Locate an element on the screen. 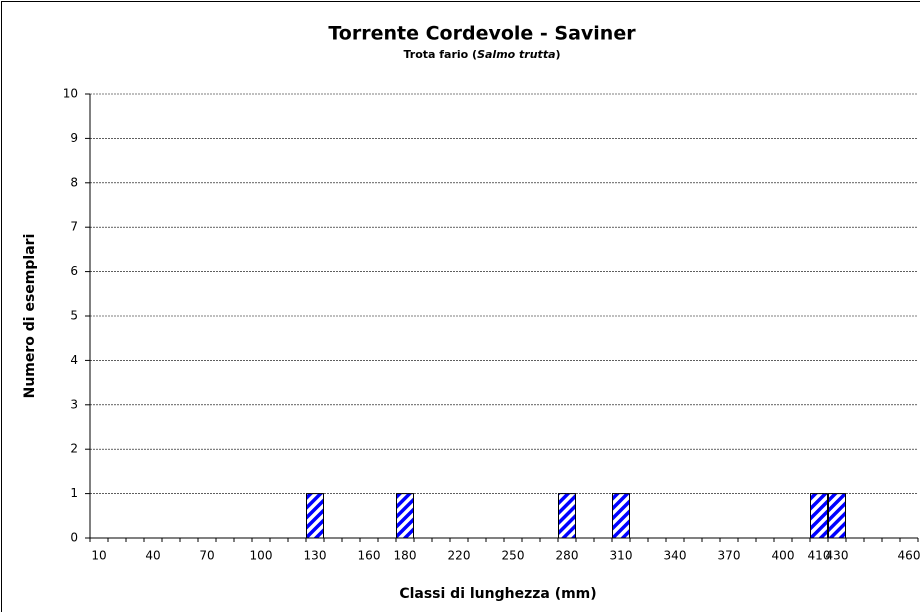 This screenshot has height=612, width=920. y-tick-label: 9 is located at coordinates (74, 138).